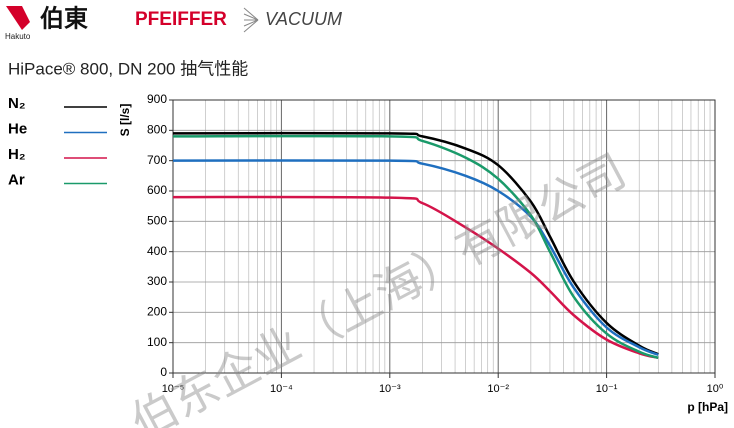  What do you see at coordinates (715, 389) in the screenshot?
I see `x-tick-label: 10⁰` at bounding box center [715, 389].